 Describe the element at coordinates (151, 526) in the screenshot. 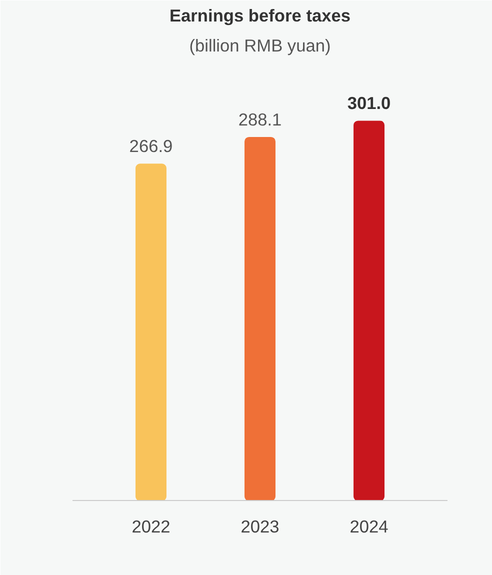

I see `x-tick-label: 2022` at that location.